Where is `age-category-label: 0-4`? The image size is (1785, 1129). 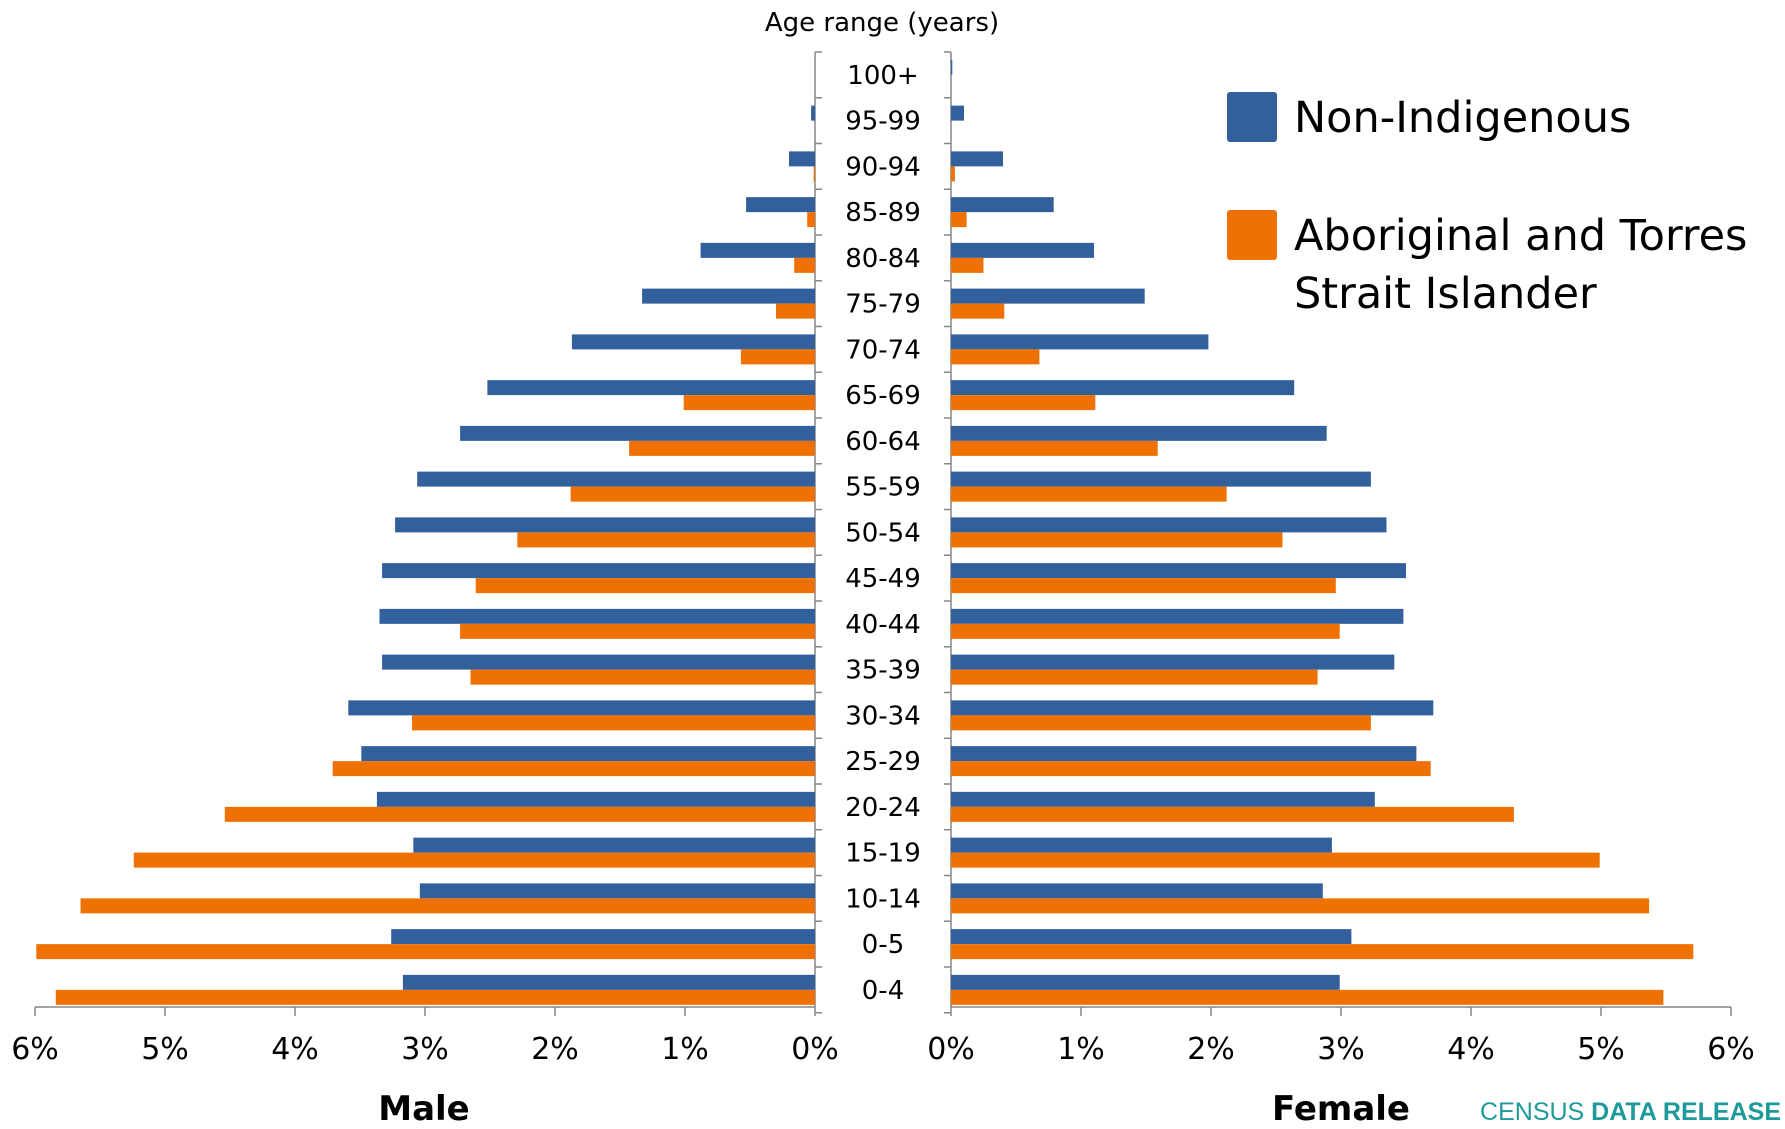
age-category-label: 0-4 is located at coordinates (883, 991).